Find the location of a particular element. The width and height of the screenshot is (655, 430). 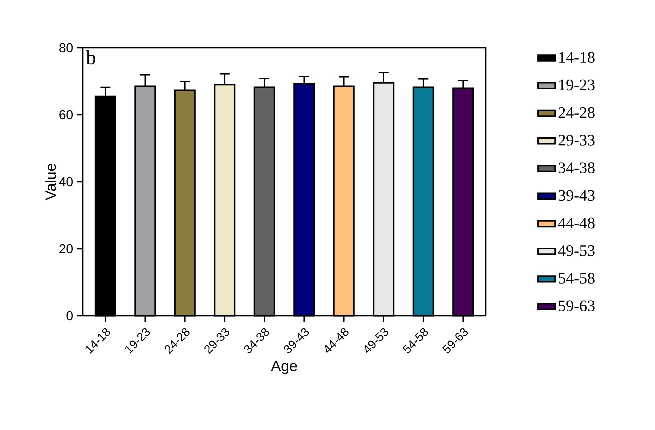

legend-label: 44-48 is located at coordinates (576, 223).